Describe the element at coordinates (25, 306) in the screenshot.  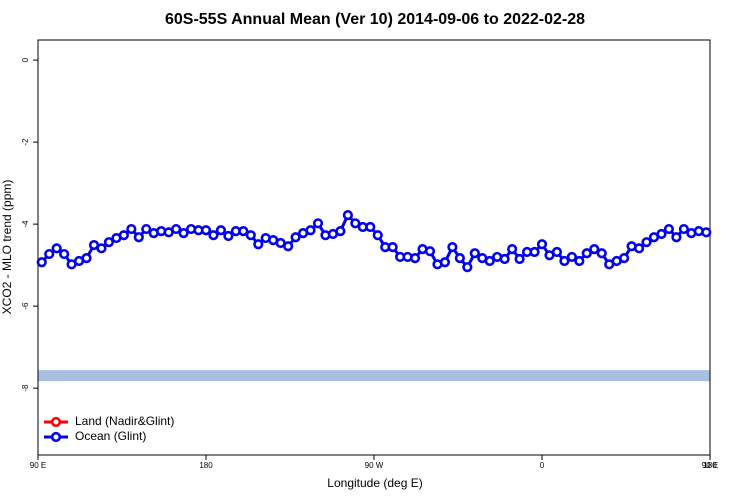
I see `y-tick-label: -6` at that location.